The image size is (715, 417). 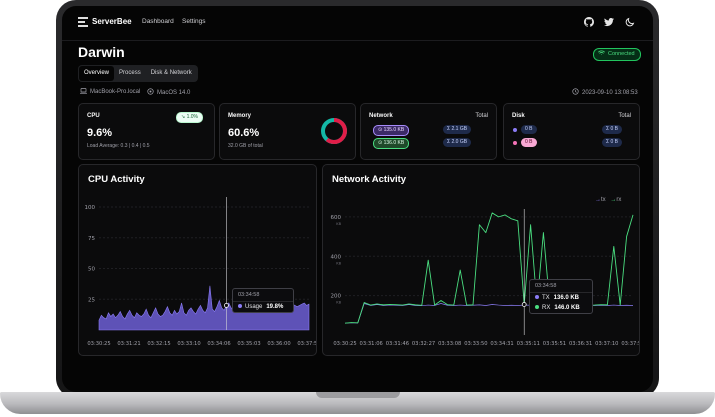 I want to click on tab-bar: Overview Process Disk & Network, so click(x=138, y=73).